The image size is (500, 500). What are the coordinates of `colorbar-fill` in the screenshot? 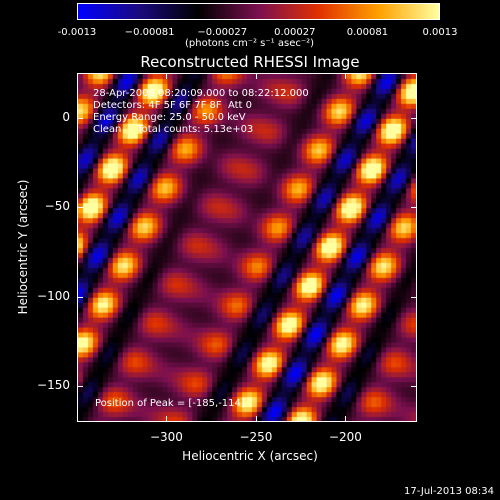 It's located at (258, 11).